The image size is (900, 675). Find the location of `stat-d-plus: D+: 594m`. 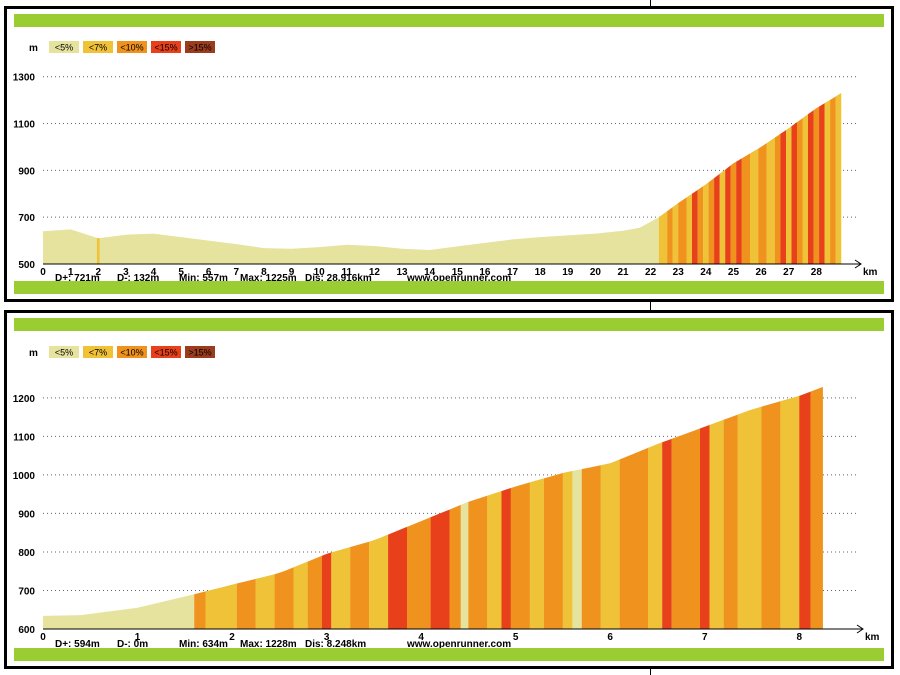

stat-d-plus: D+: 594m is located at coordinates (77, 644).